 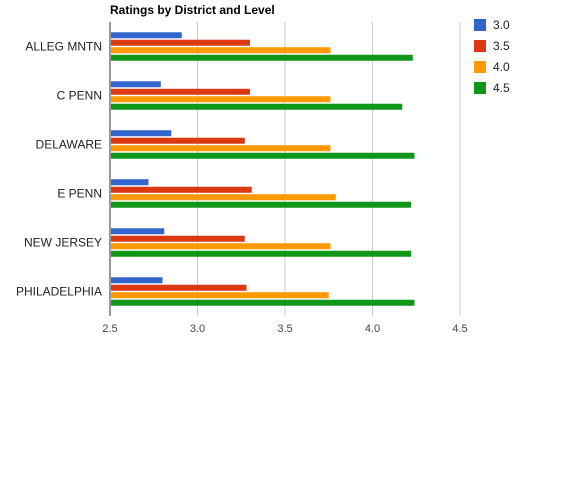 What do you see at coordinates (192, 10) in the screenshot?
I see `chart-title: Ratings by District and Level` at bounding box center [192, 10].